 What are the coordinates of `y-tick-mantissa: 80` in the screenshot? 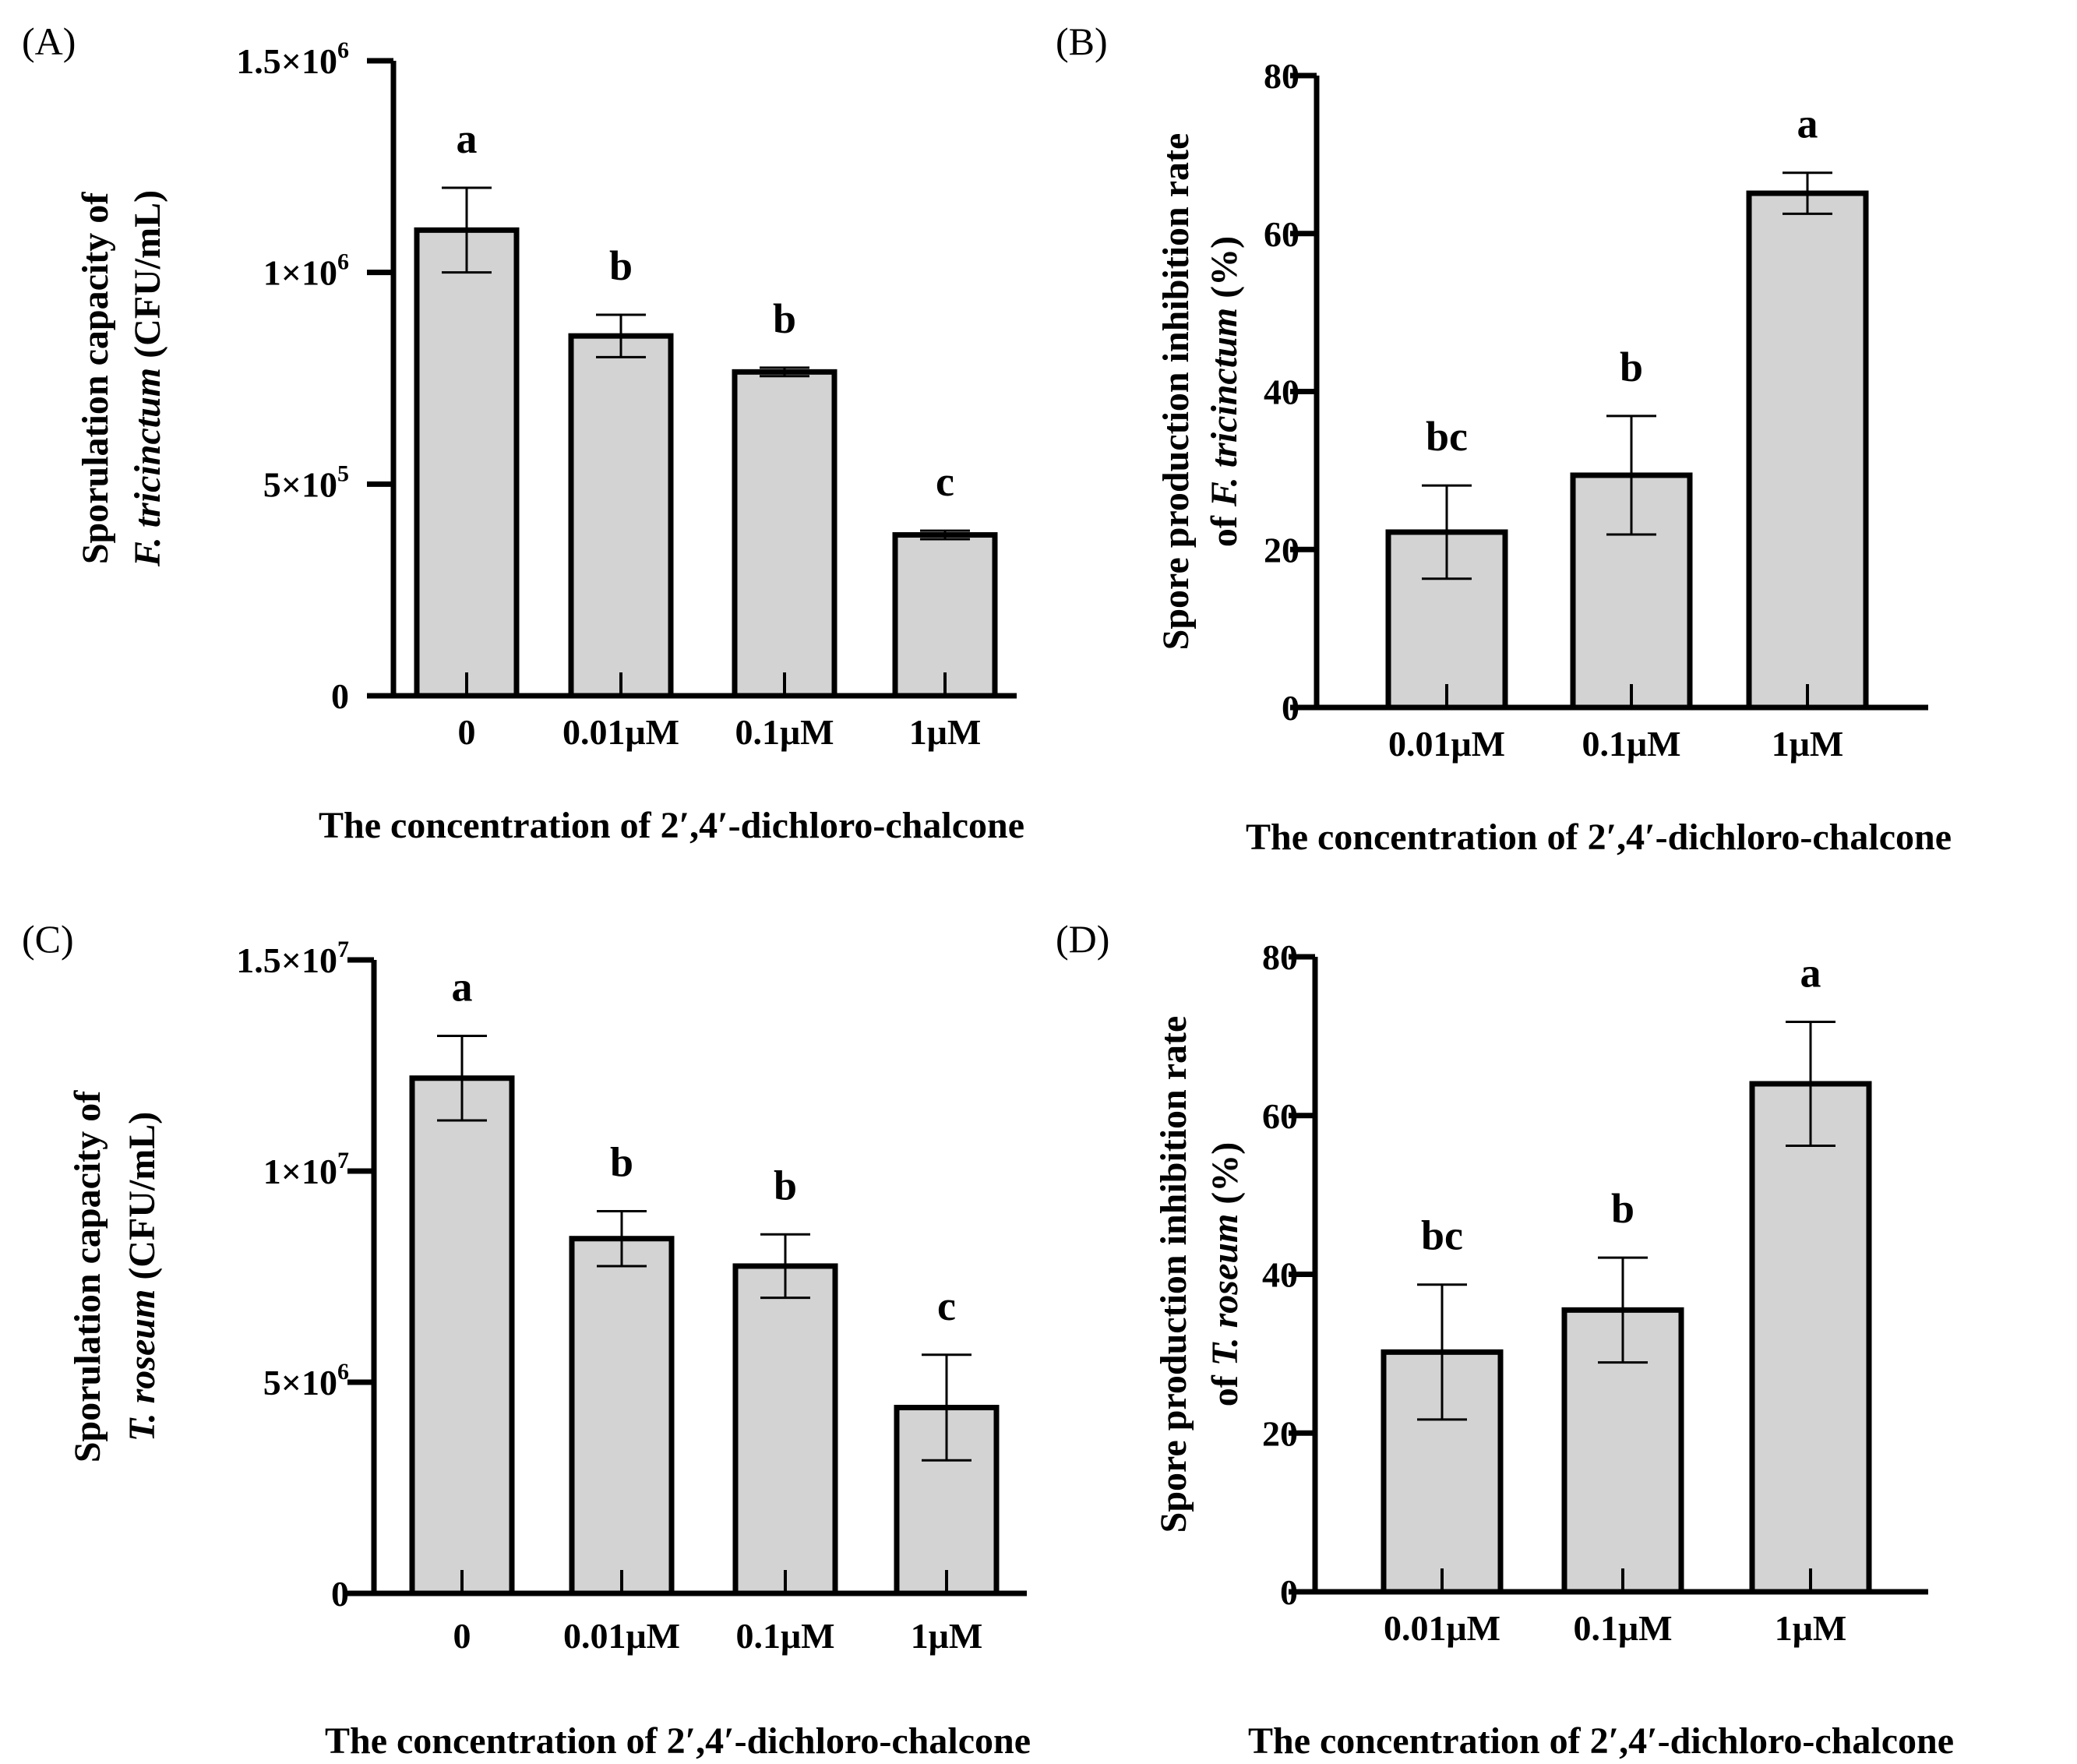 It's located at (1280, 957).